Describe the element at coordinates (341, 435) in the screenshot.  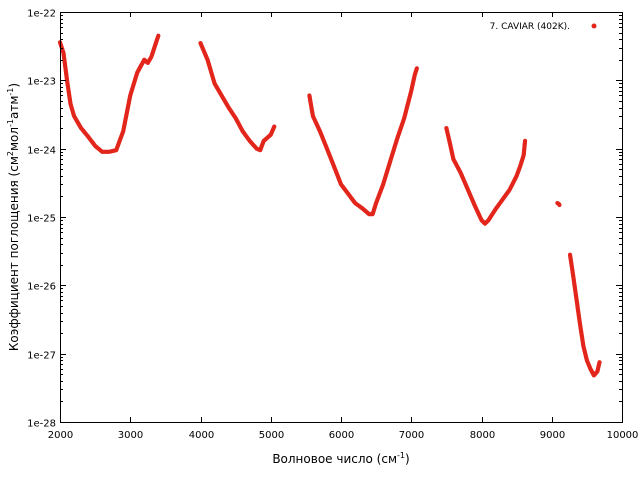
I see `x-tick-label: 6000` at that location.